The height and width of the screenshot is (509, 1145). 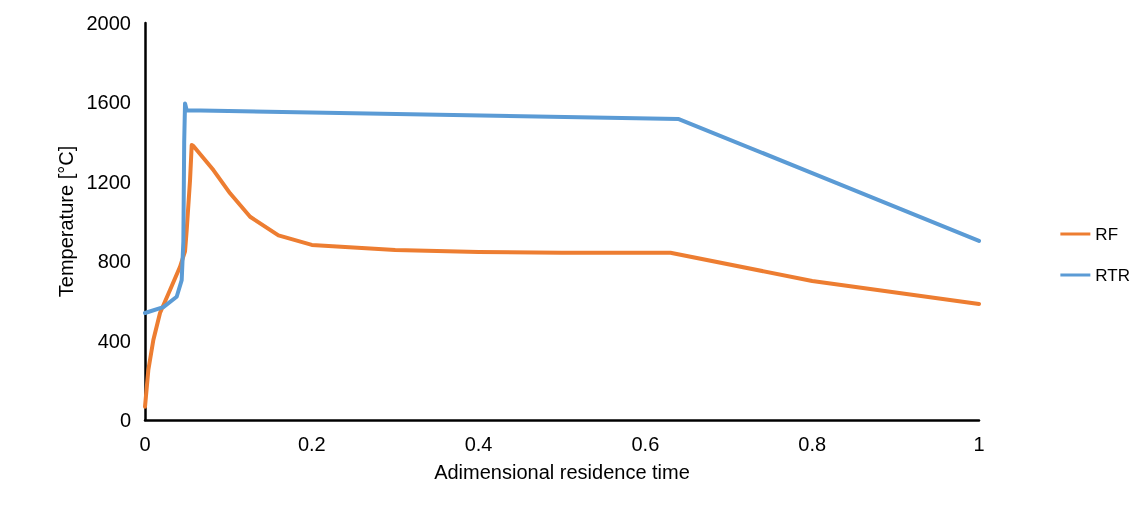 What do you see at coordinates (108, 181) in the screenshot?
I see `y-tick-label: 1200` at bounding box center [108, 181].